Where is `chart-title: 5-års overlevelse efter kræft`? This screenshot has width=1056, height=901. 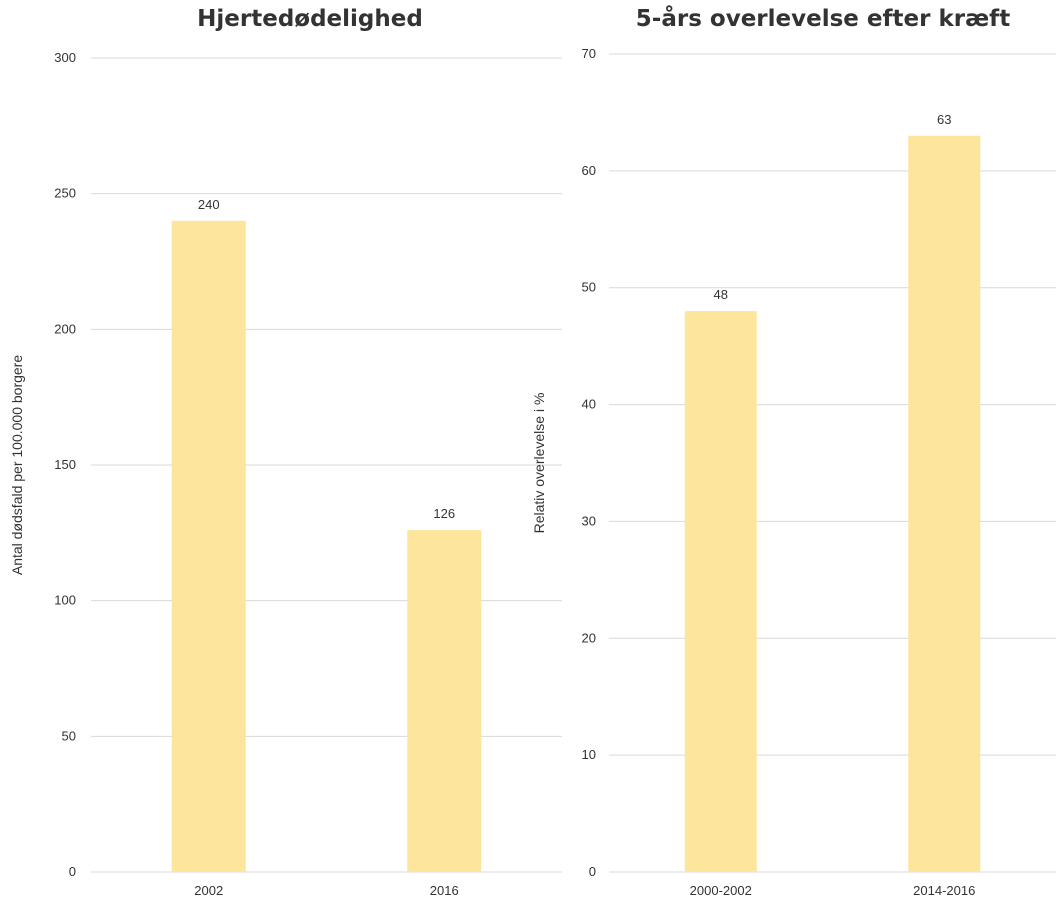 chart-title: 5-års overlevelse efter kræft is located at coordinates (823, 19).